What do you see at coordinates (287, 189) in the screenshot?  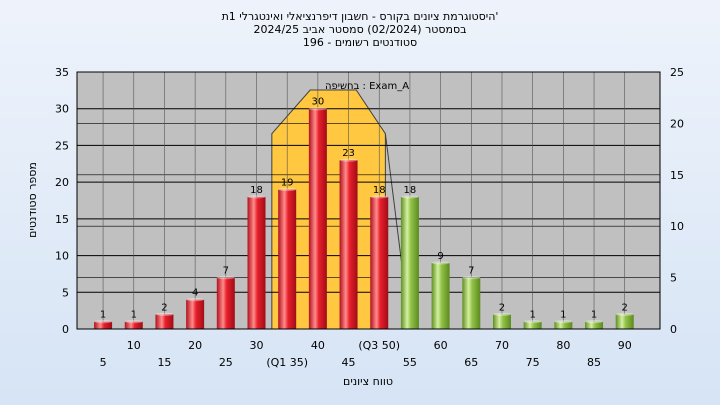 I see `bar-top-(Q1 35)` at bounding box center [287, 189].